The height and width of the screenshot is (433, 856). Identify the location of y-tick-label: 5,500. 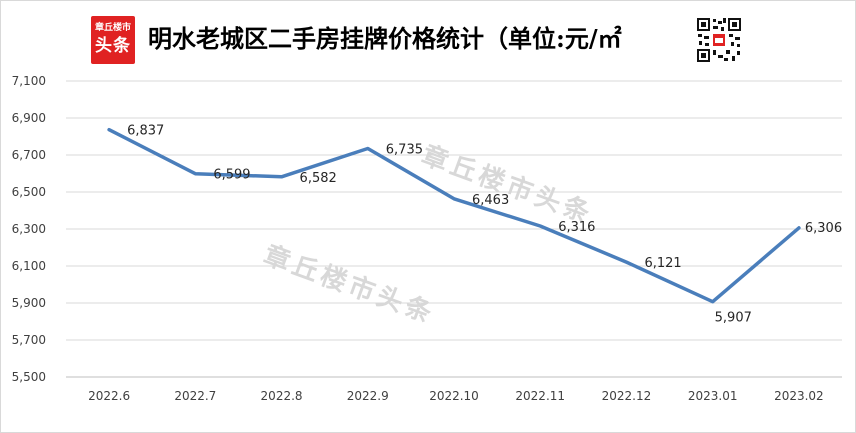
(29, 377).